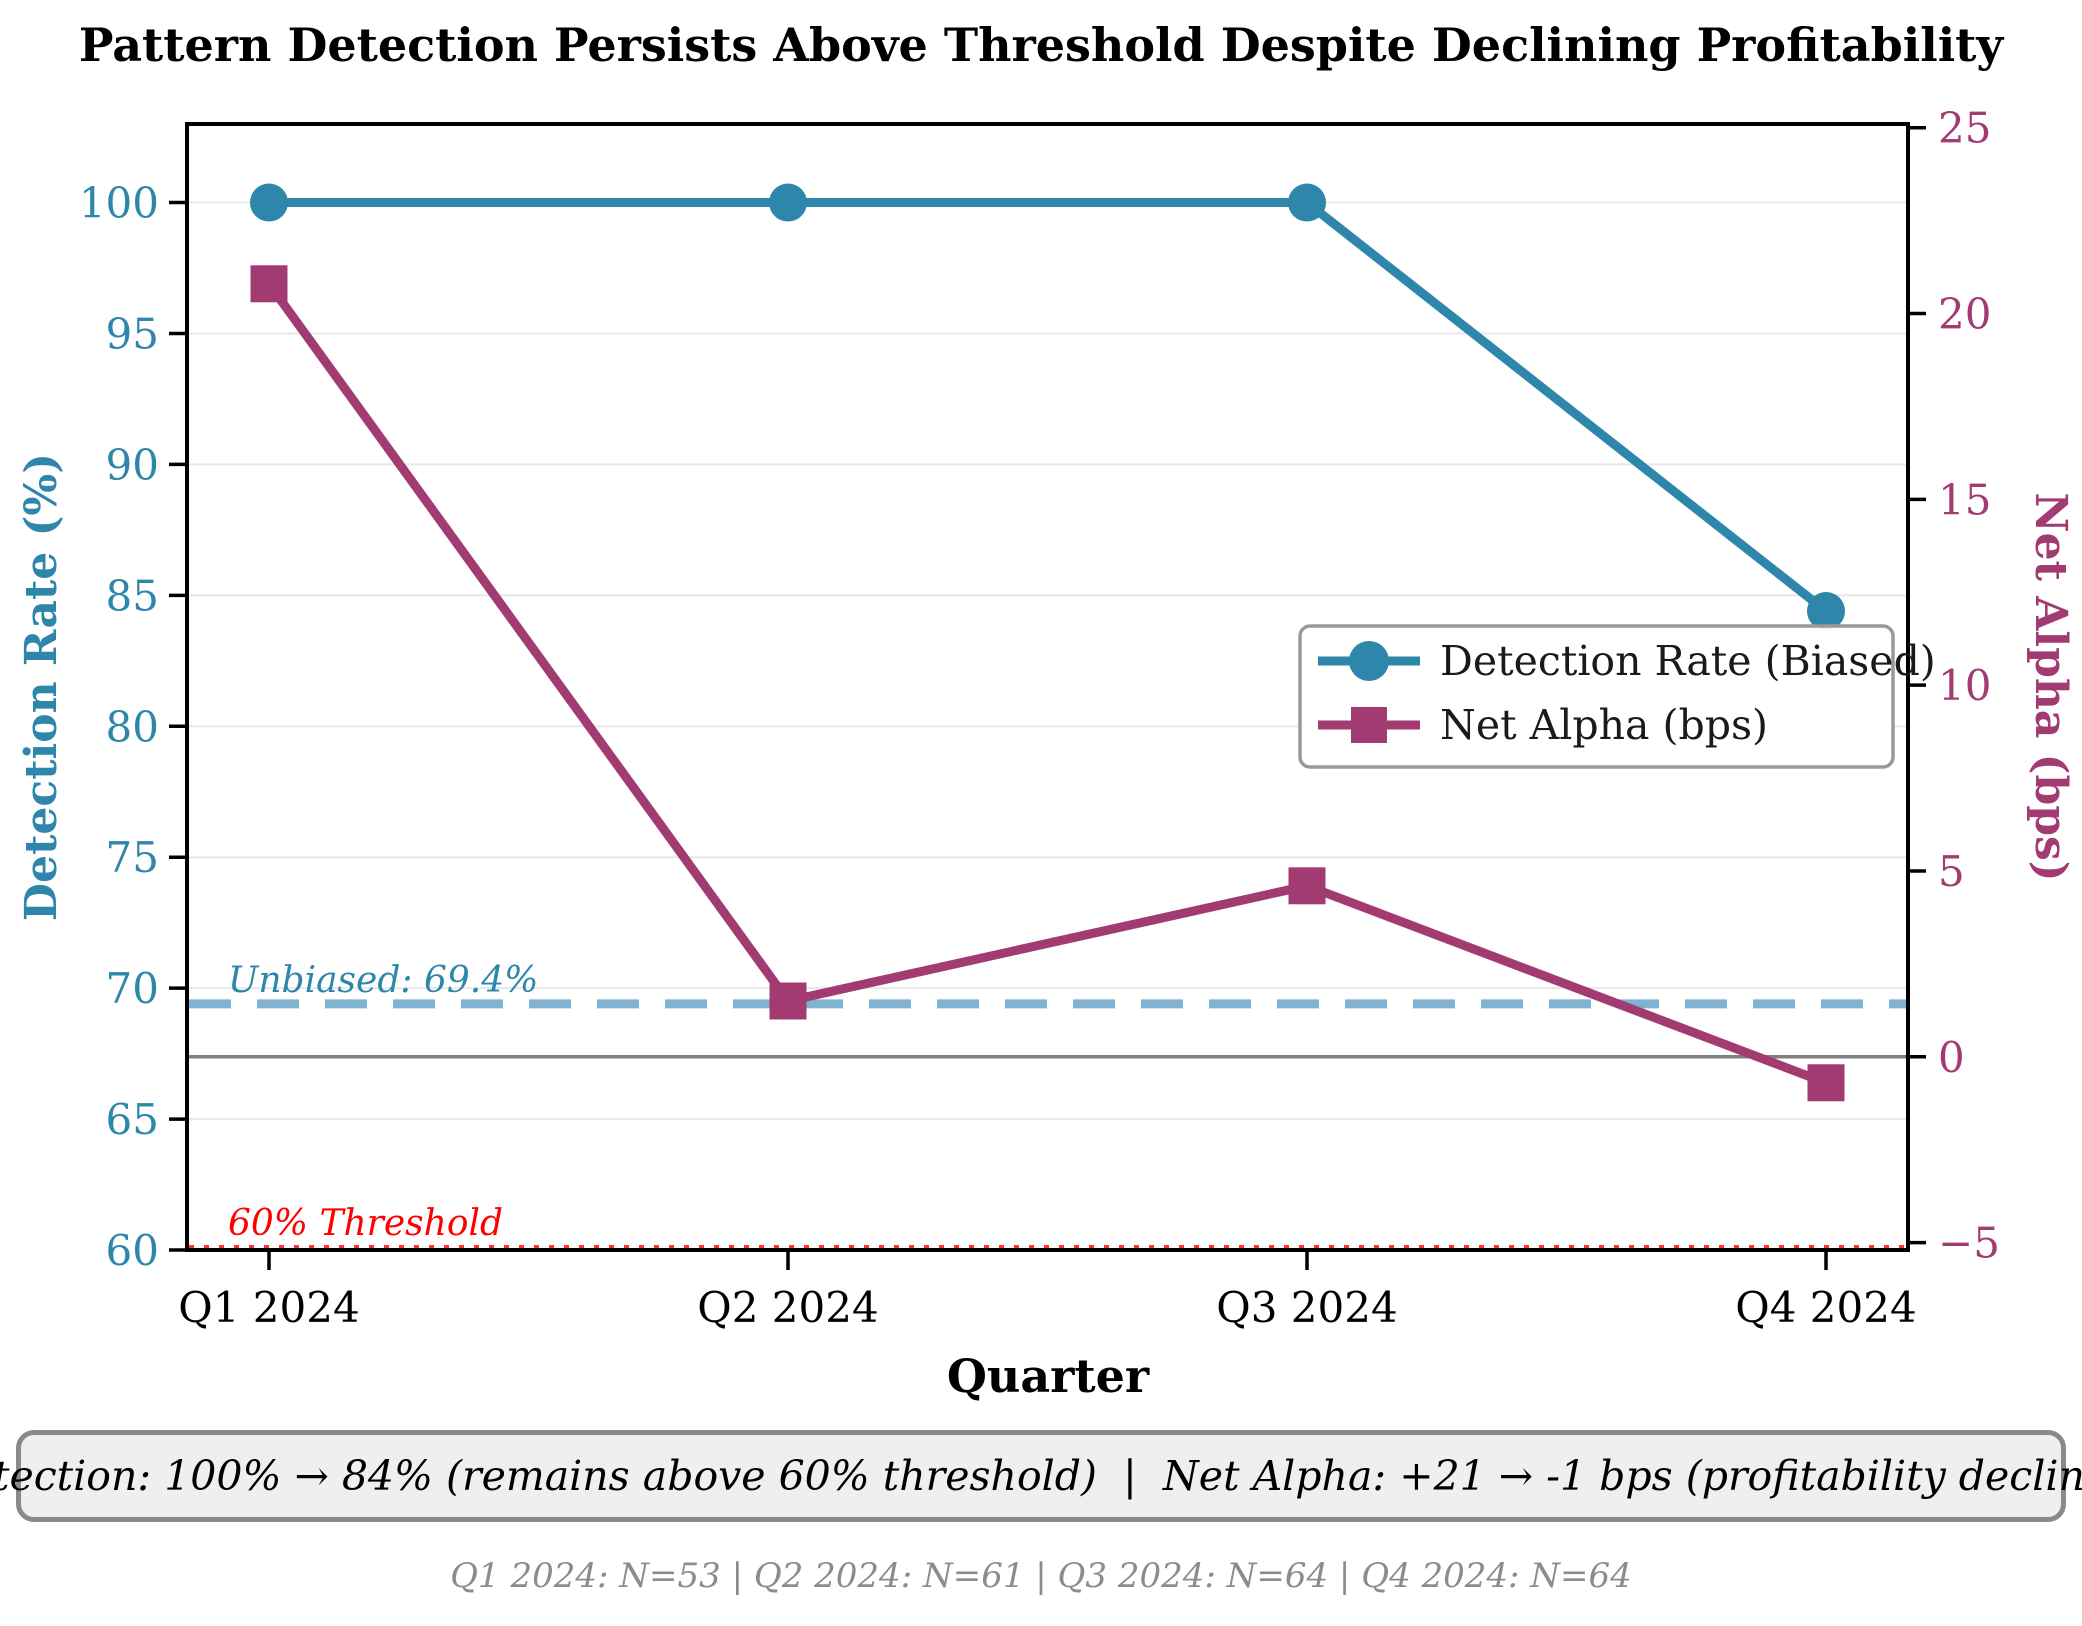  What do you see at coordinates (132, 333) in the screenshot?
I see `left-tick-label: 95` at bounding box center [132, 333].